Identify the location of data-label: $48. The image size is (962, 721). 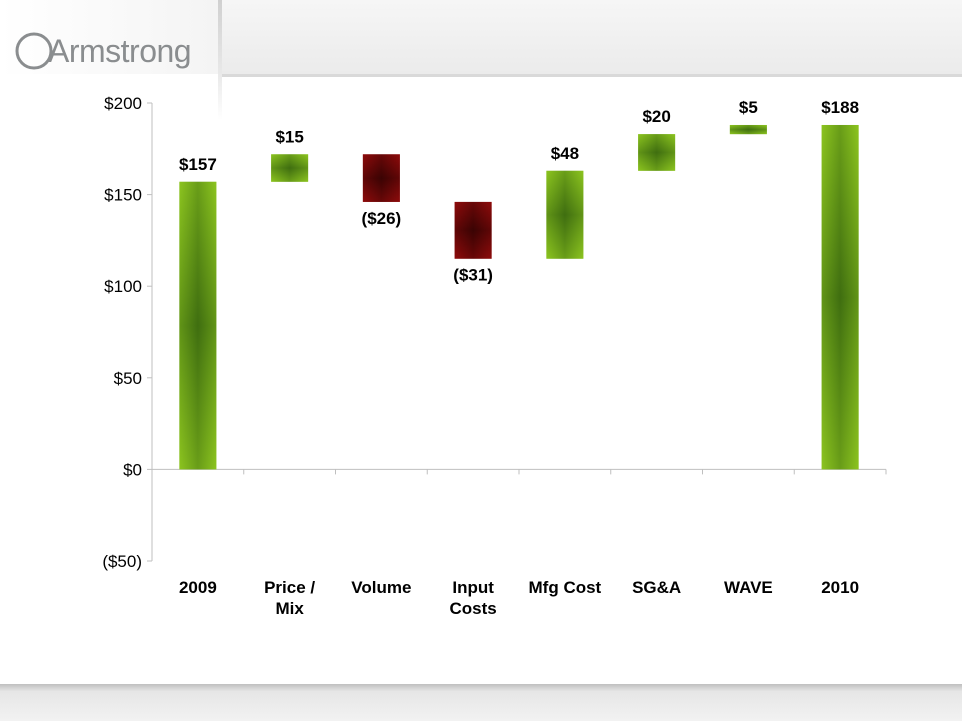
(565, 153).